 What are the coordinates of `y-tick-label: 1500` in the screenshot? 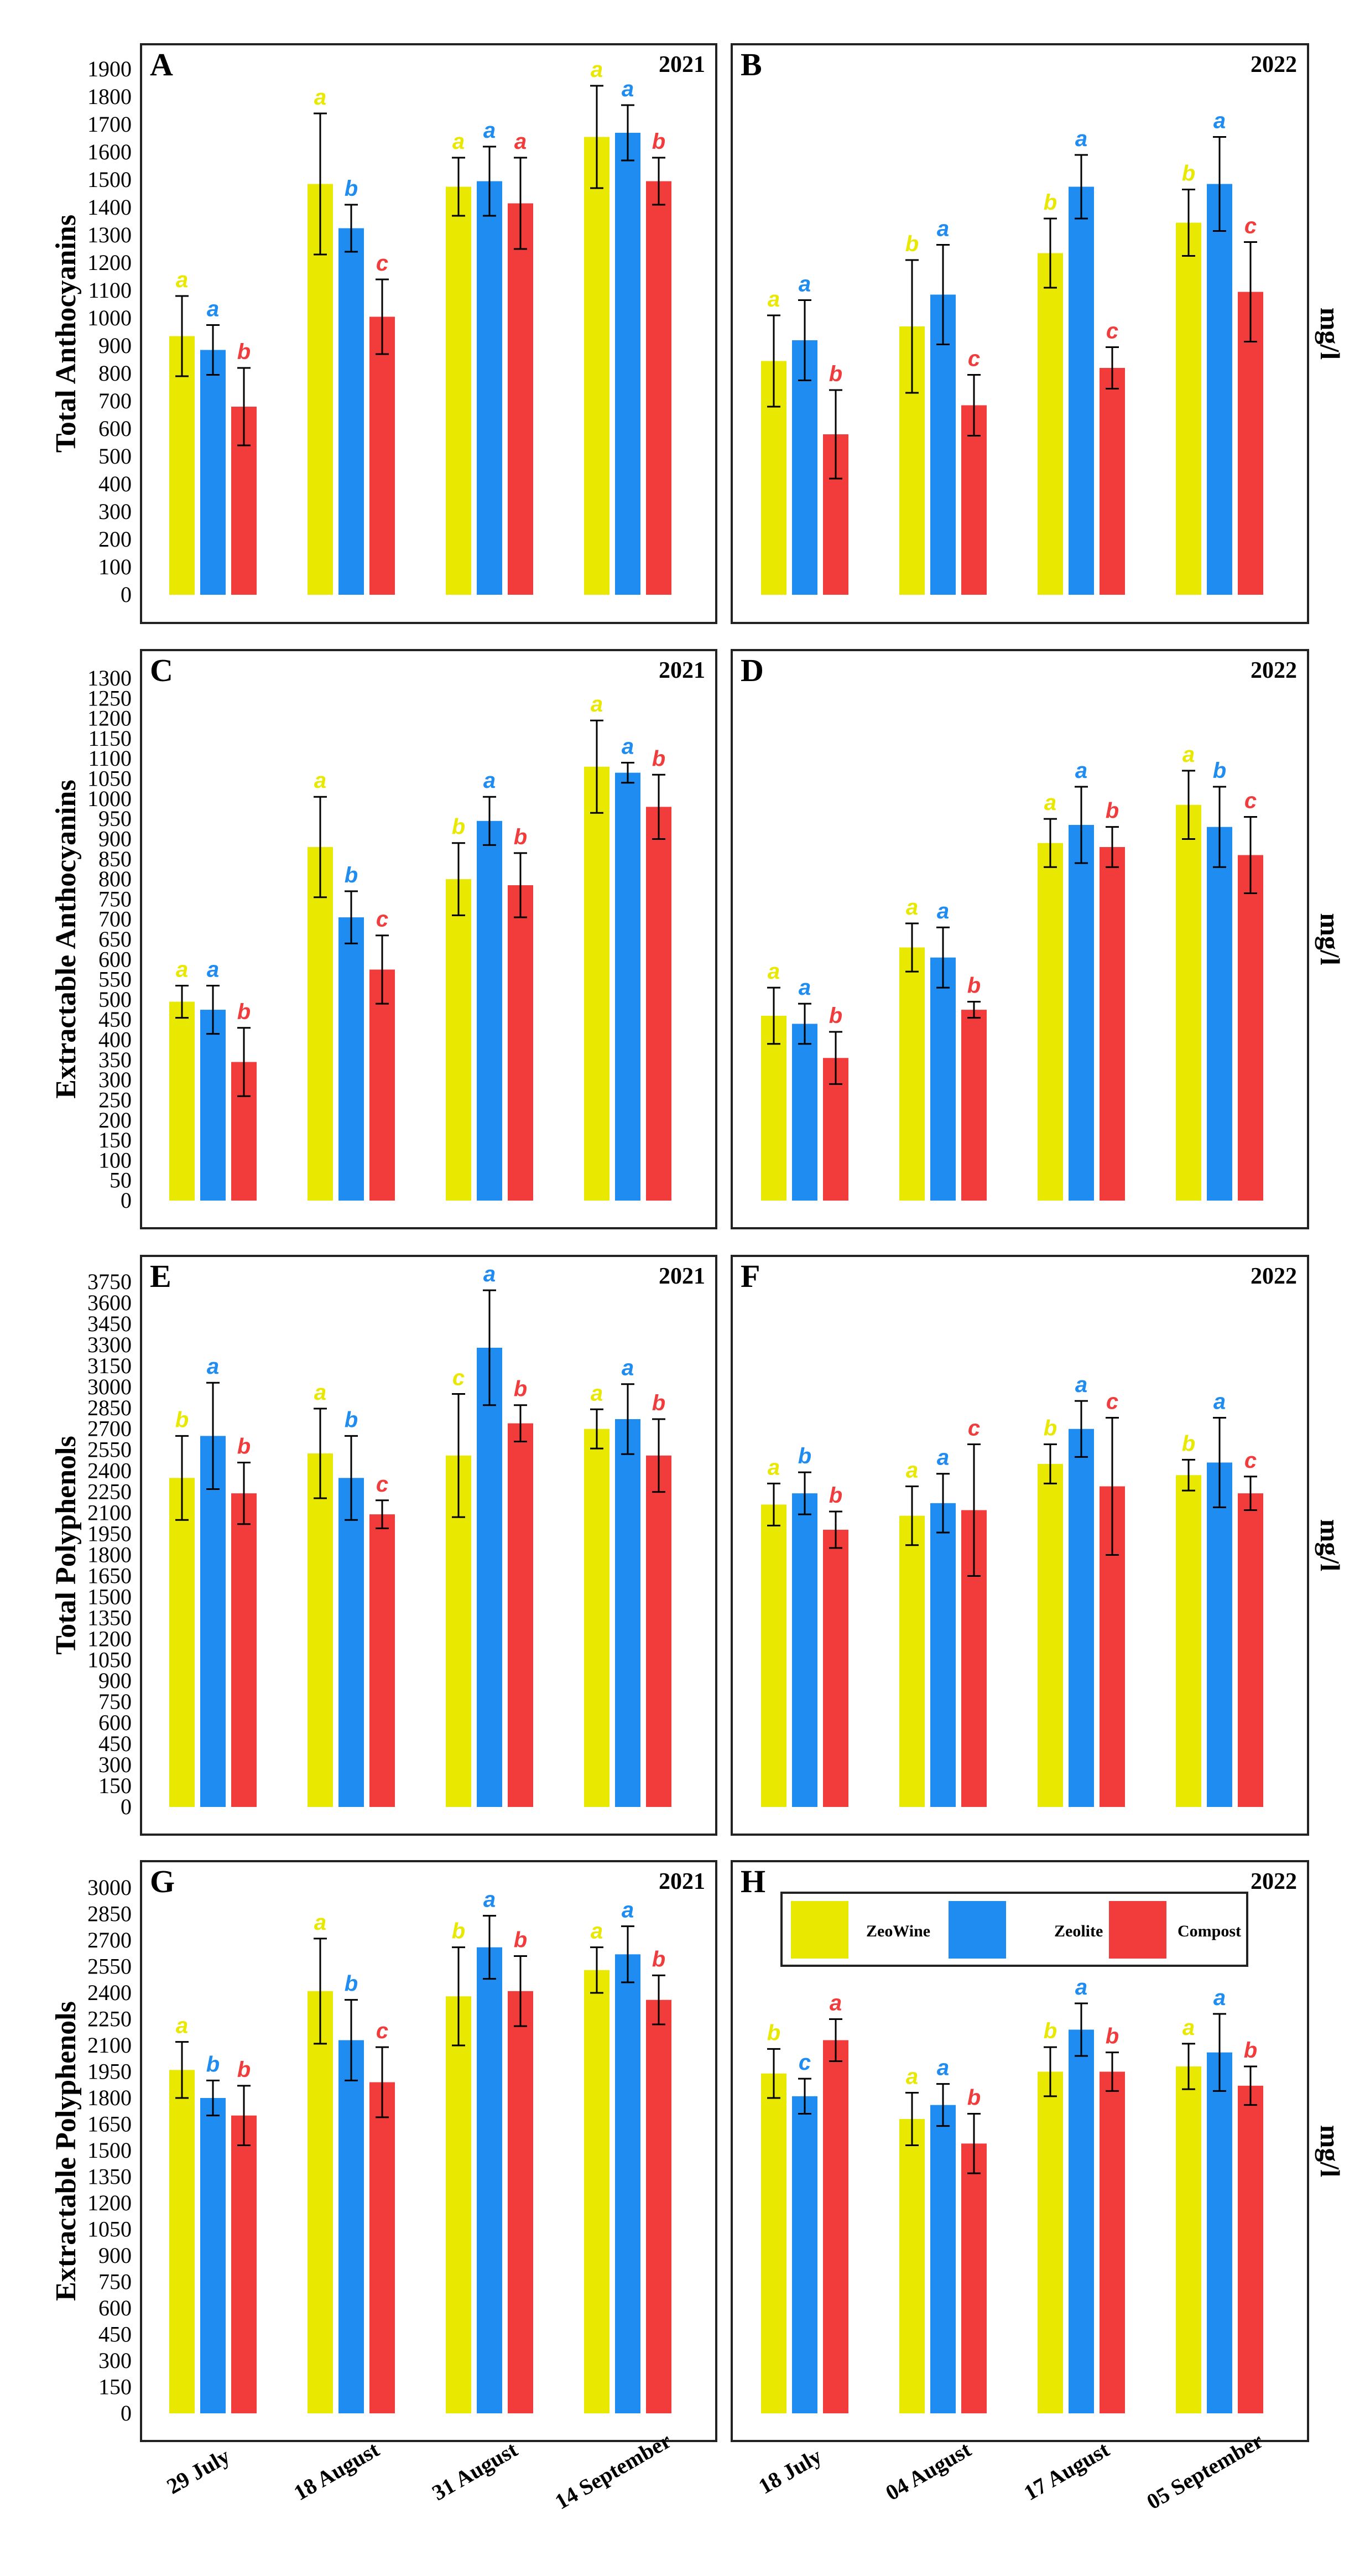 It's located at (109, 2150).